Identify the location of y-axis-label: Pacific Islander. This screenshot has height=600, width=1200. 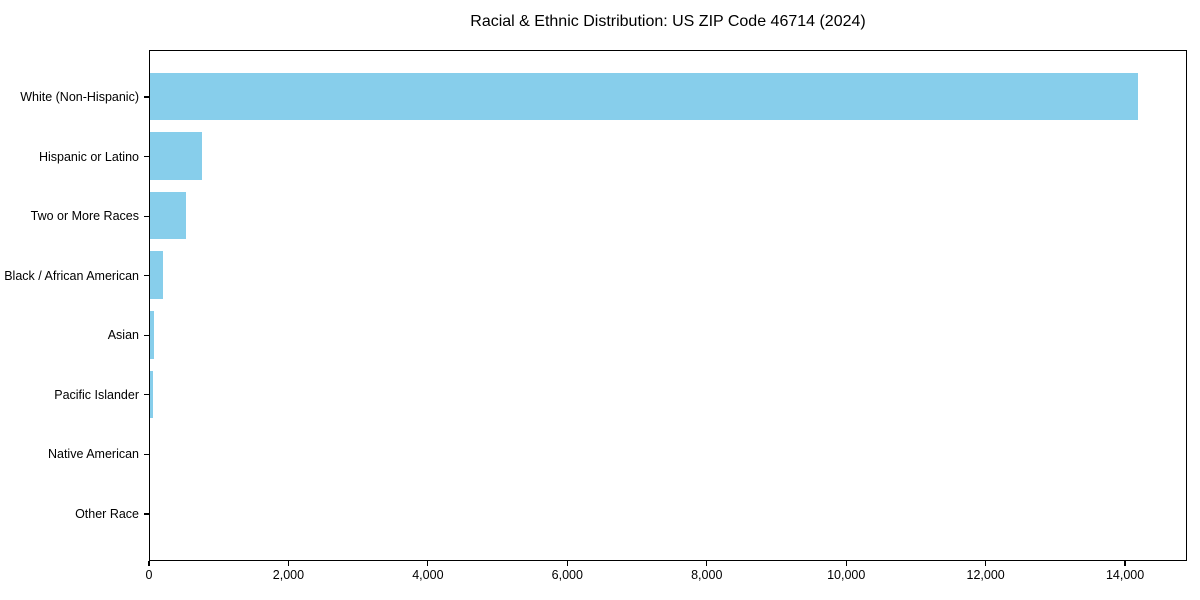
(96, 394).